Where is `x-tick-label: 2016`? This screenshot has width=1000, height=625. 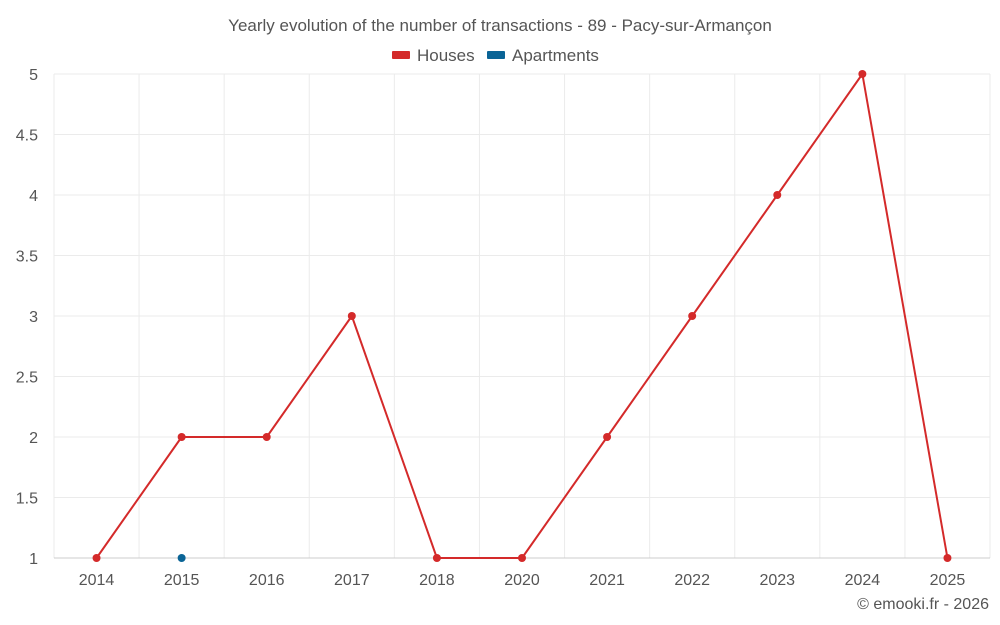 x-tick-label: 2016 is located at coordinates (267, 580).